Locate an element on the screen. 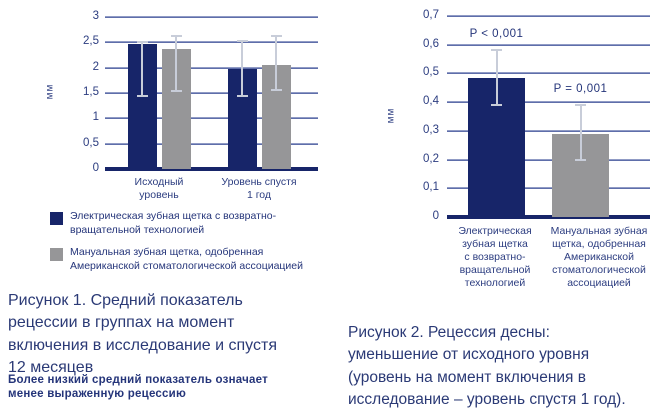  p-value-label: P = 0,001 is located at coordinates (580, 89).